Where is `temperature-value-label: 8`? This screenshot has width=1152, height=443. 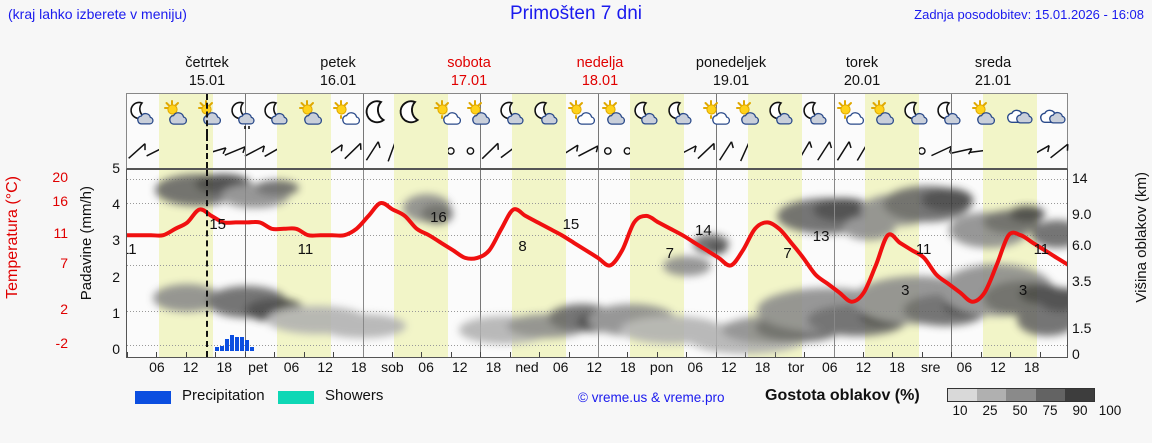
temperature-value-label: 8 is located at coordinates (522, 246).